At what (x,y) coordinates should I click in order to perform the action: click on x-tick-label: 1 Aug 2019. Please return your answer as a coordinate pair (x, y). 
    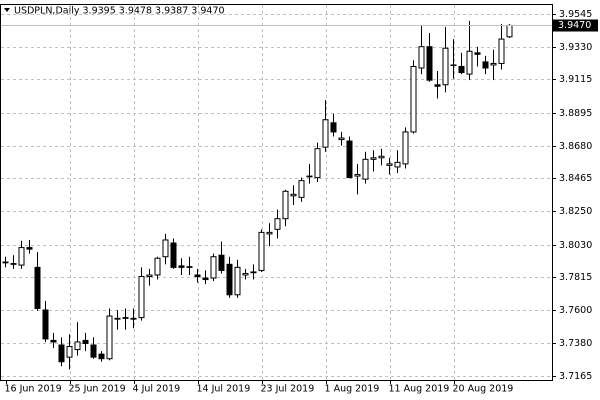
    Looking at the image, I should click on (352, 389).